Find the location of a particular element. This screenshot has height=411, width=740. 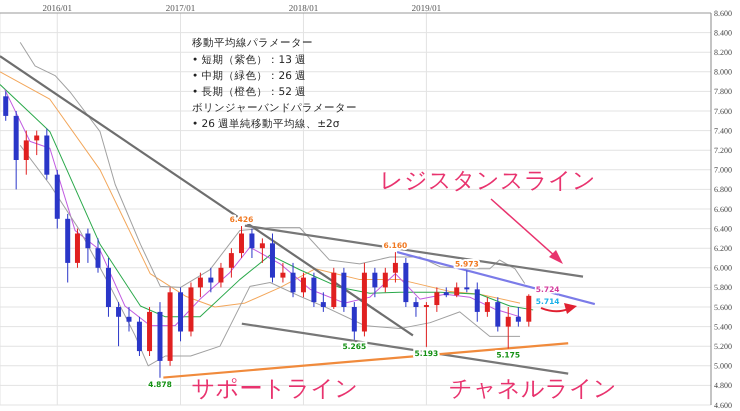

y-tick-label: 6.000 is located at coordinates (723, 268).